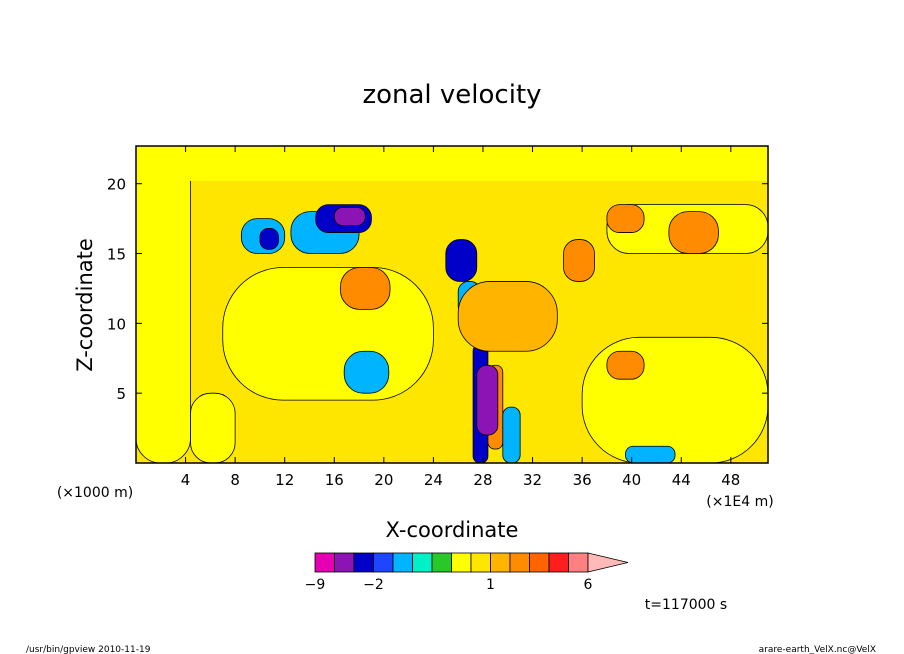  What do you see at coordinates (334, 480) in the screenshot?
I see `x-tick-label-3: 16` at bounding box center [334, 480].